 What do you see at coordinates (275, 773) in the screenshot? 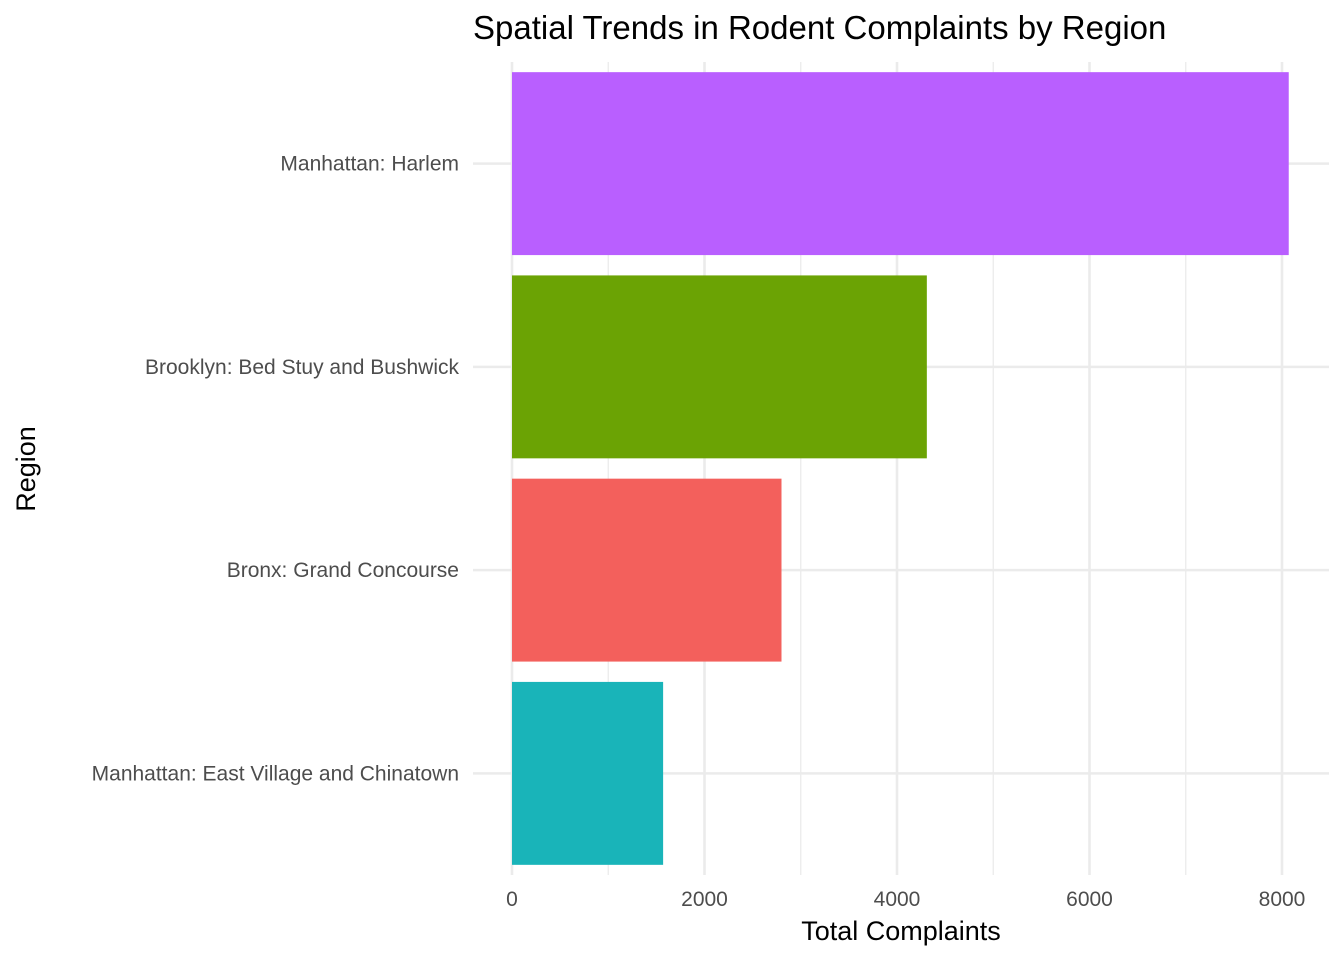
I see `y-tick-label: Manhattan: East Village and Chinatown` at bounding box center [275, 773].